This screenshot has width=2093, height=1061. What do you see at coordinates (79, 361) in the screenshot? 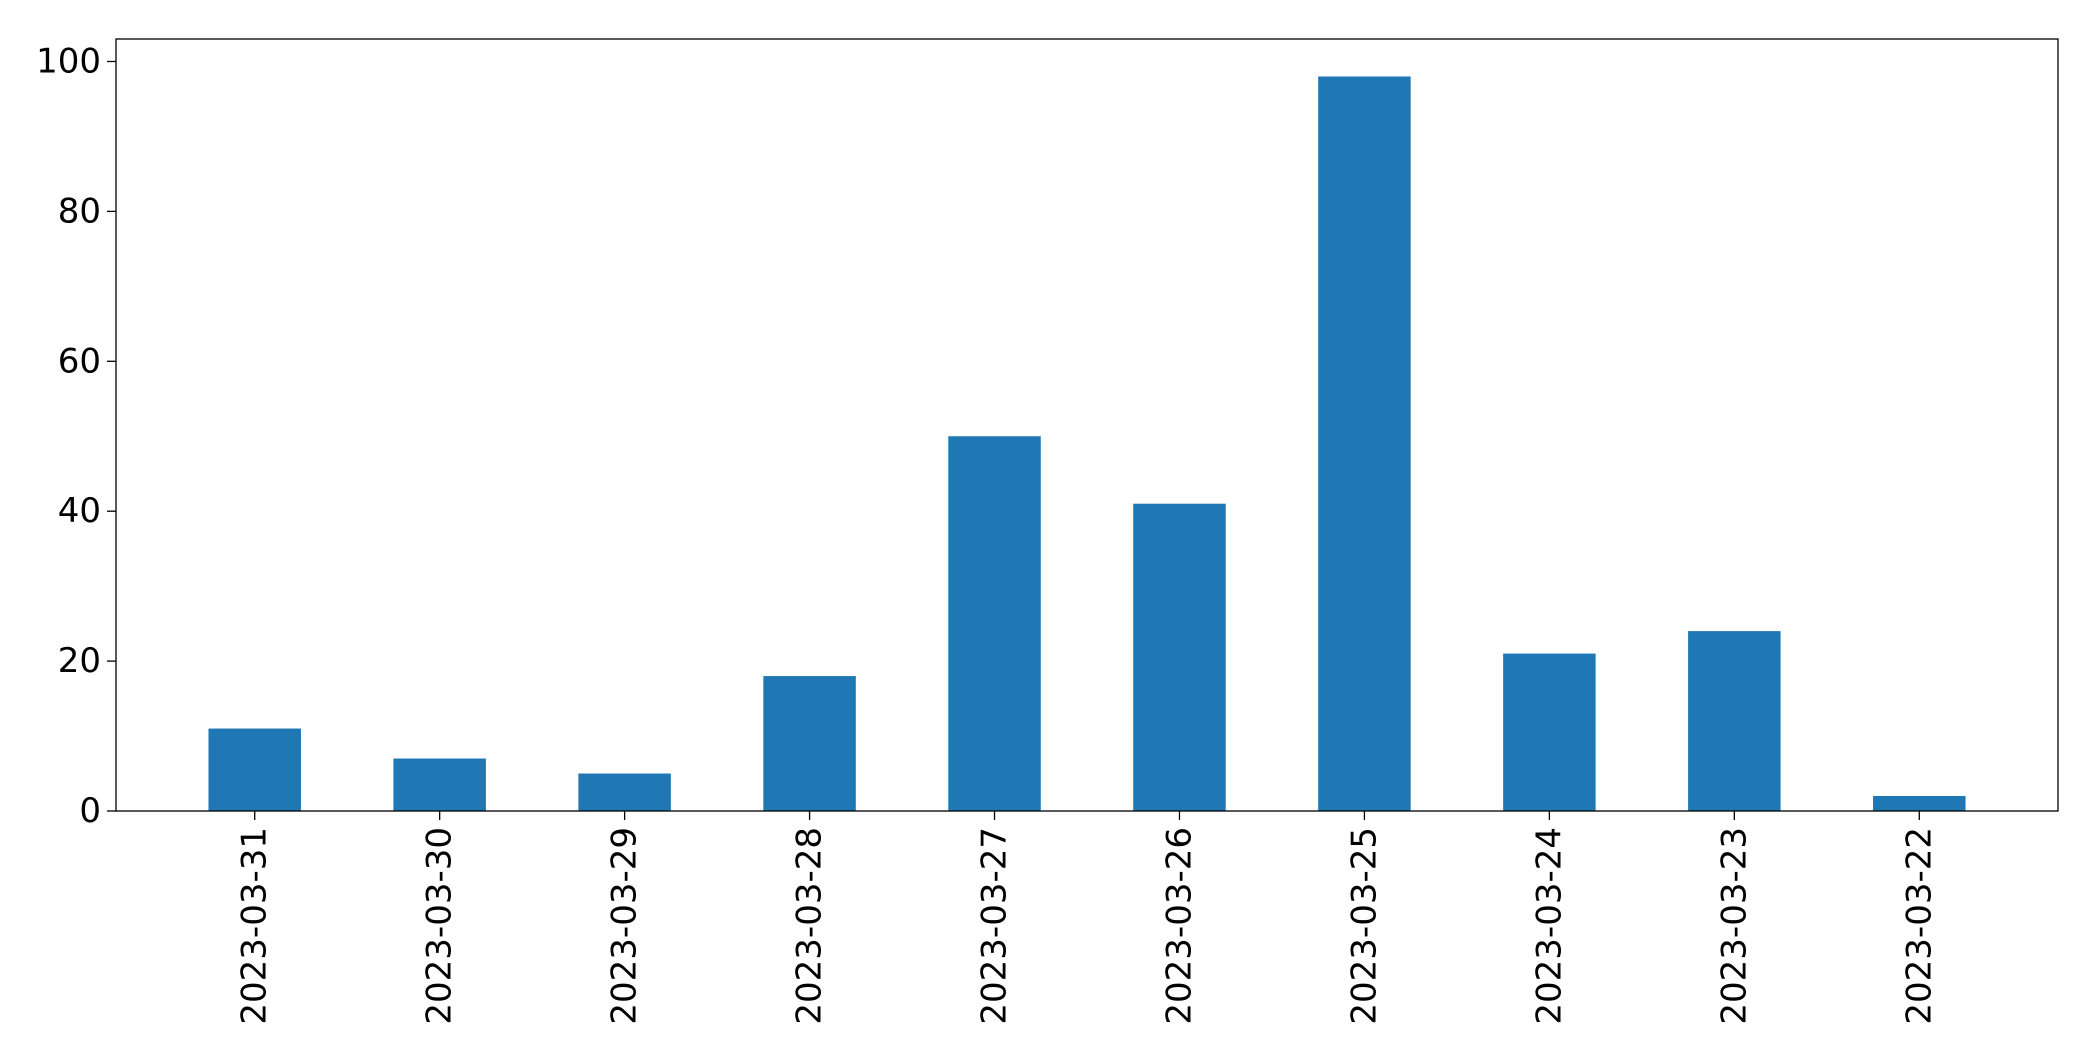
I see `y-tick-label: 60` at bounding box center [79, 361].